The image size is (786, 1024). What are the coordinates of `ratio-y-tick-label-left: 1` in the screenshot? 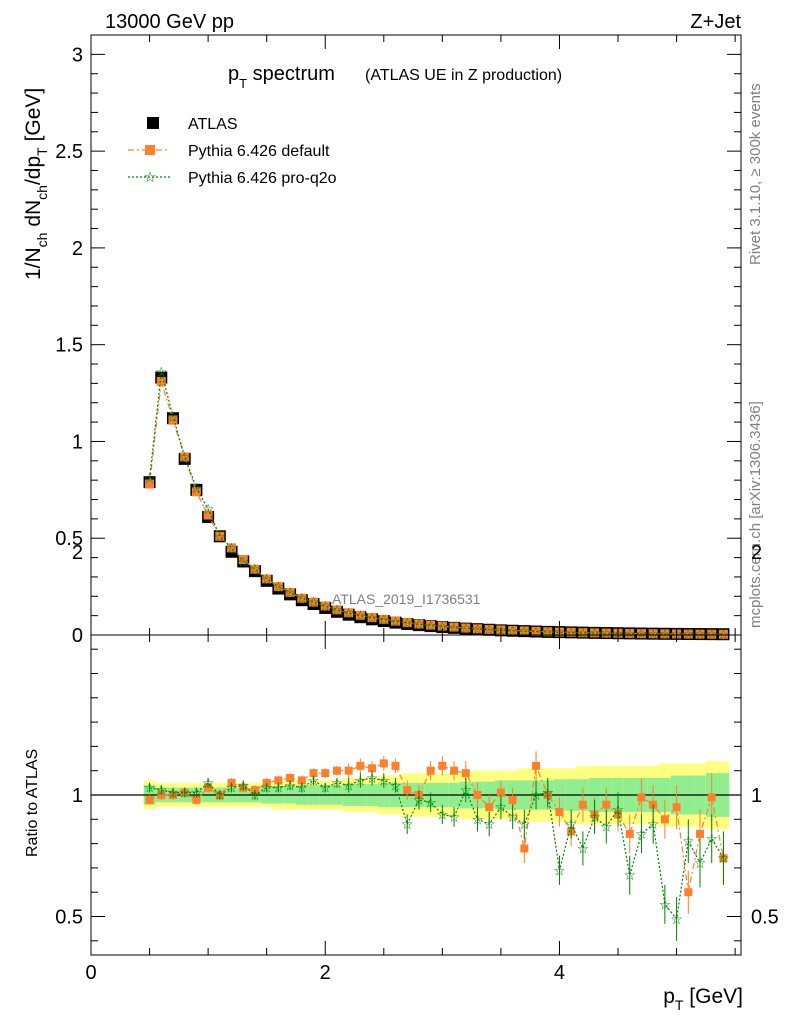 It's located at (77, 796).